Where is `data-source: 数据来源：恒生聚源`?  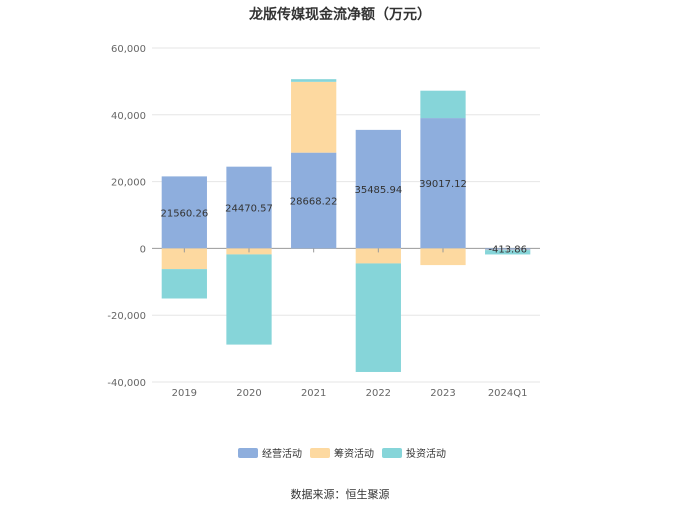 data-source: 数据来源：恒生聚源 is located at coordinates (340, 494).